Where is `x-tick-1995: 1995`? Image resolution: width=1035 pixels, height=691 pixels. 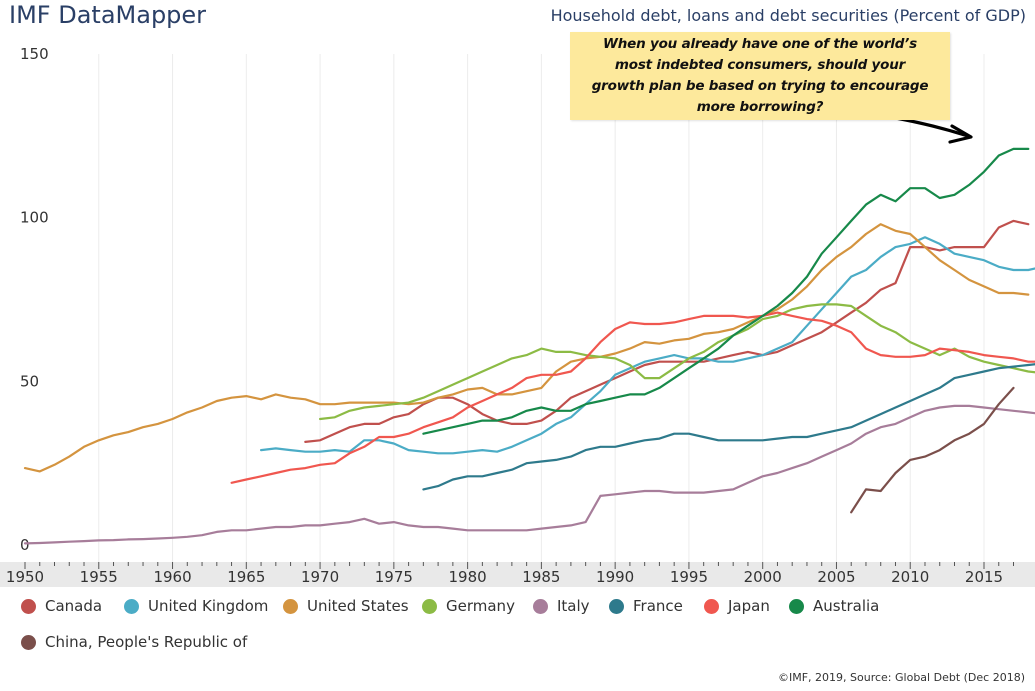 x-tick-1995: 1995 is located at coordinates (689, 577).